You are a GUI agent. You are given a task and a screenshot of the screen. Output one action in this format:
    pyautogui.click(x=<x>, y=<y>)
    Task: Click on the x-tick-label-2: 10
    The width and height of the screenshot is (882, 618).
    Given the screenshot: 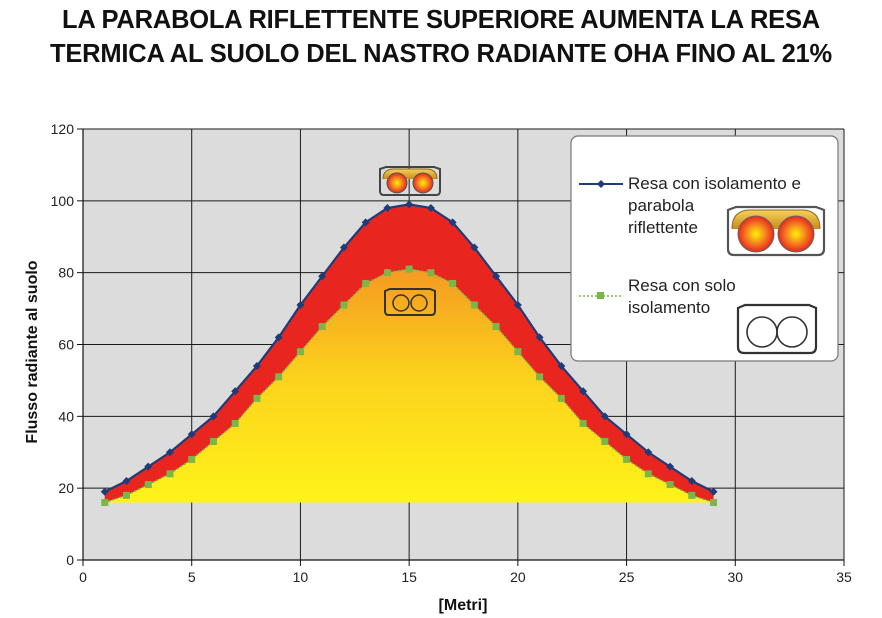 What is the action you would take?
    pyautogui.click(x=301, y=577)
    